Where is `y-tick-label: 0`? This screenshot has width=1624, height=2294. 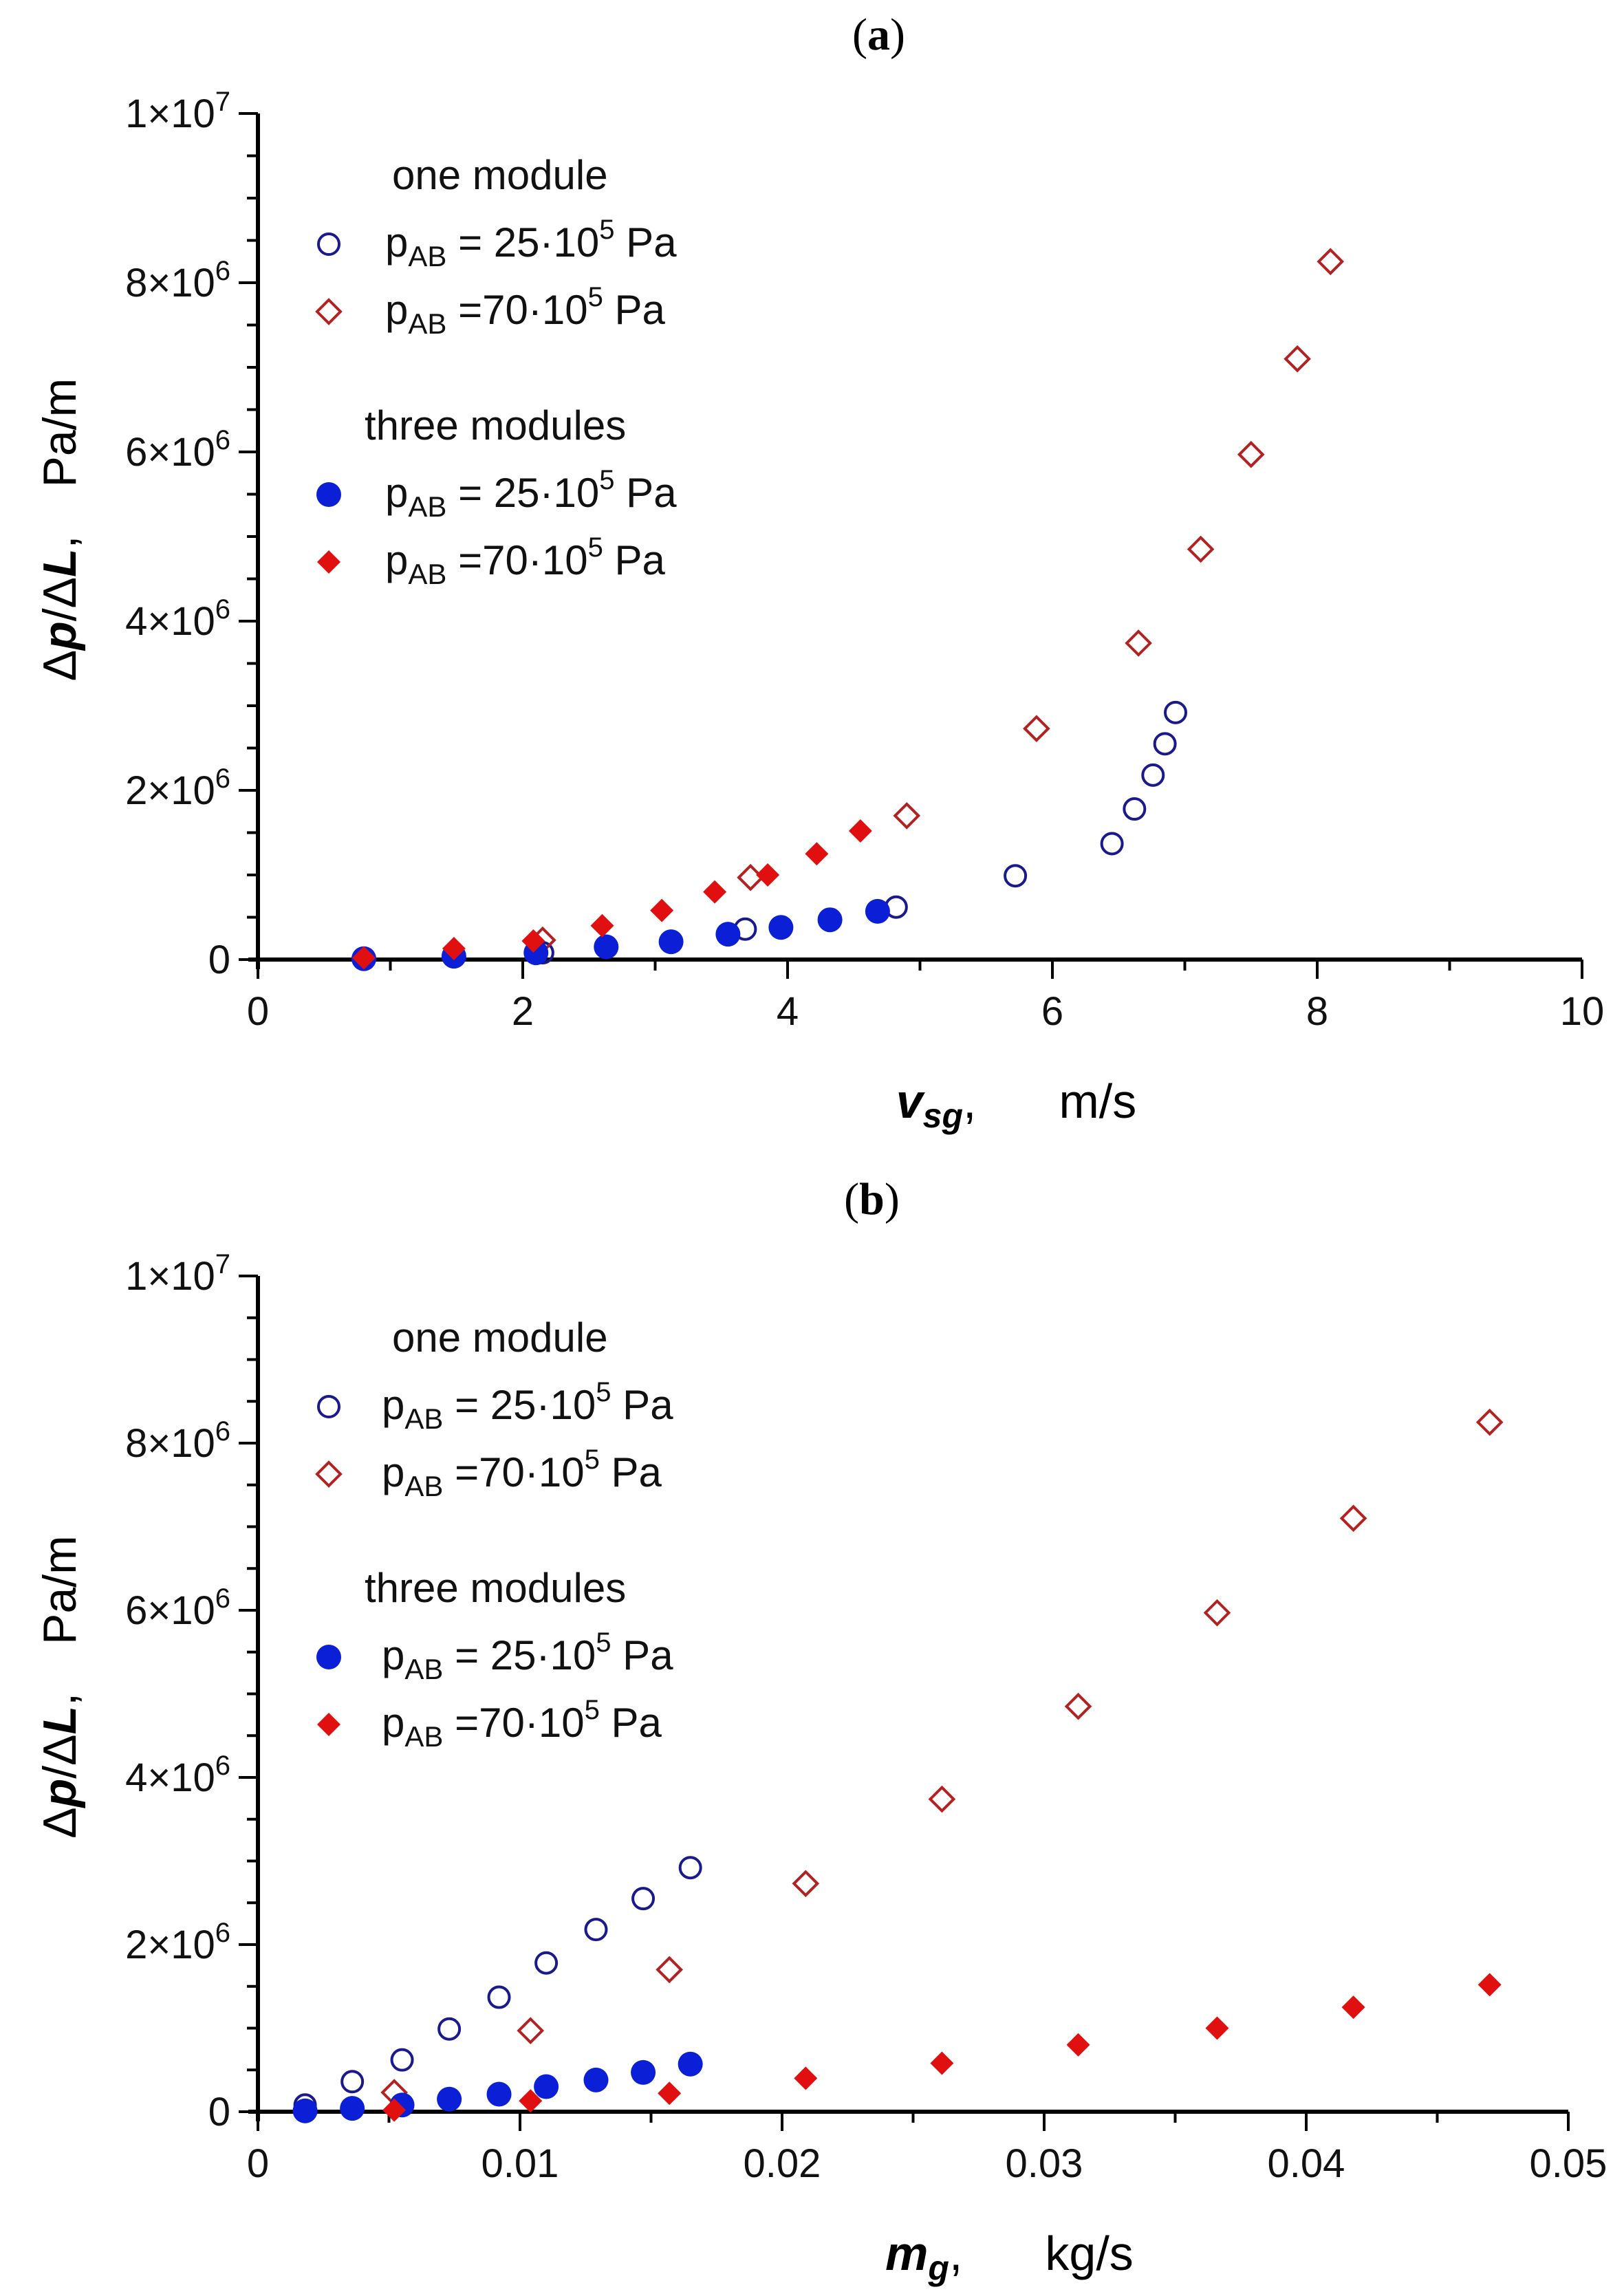
y-tick-label: 0 is located at coordinates (219, 960).